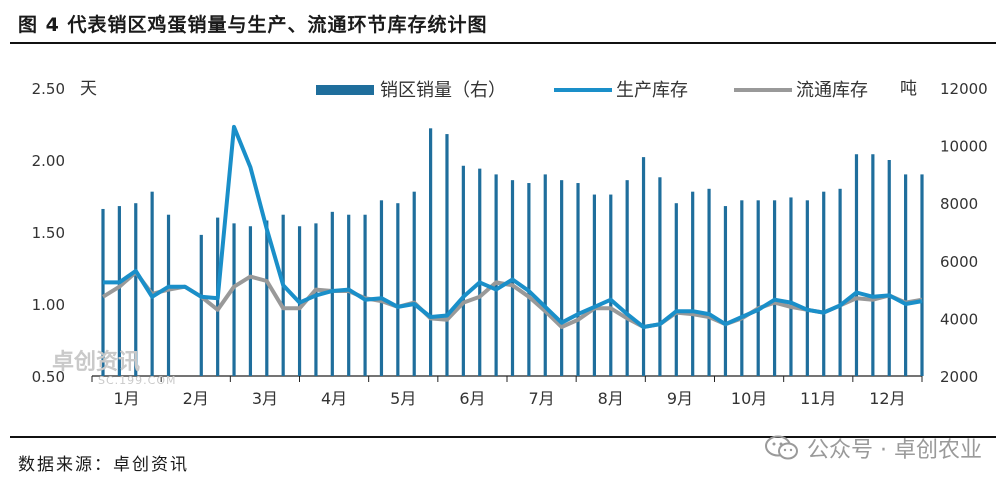 The image size is (1006, 484). I want to click on y-left-tick-label: 1.00, so click(48, 305).